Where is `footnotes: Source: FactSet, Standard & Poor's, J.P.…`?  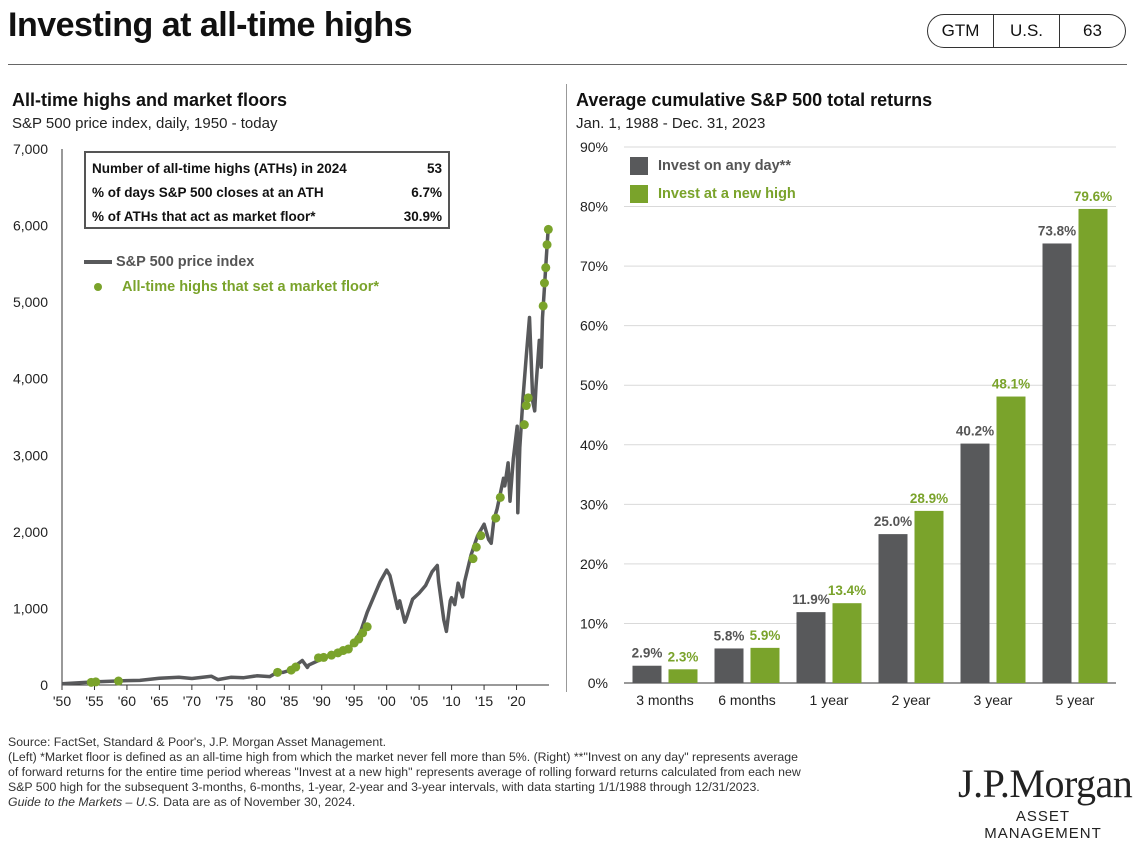 footnotes: Source: FactSet, Standard & Poor's, J.P.… is located at coordinates (473, 772).